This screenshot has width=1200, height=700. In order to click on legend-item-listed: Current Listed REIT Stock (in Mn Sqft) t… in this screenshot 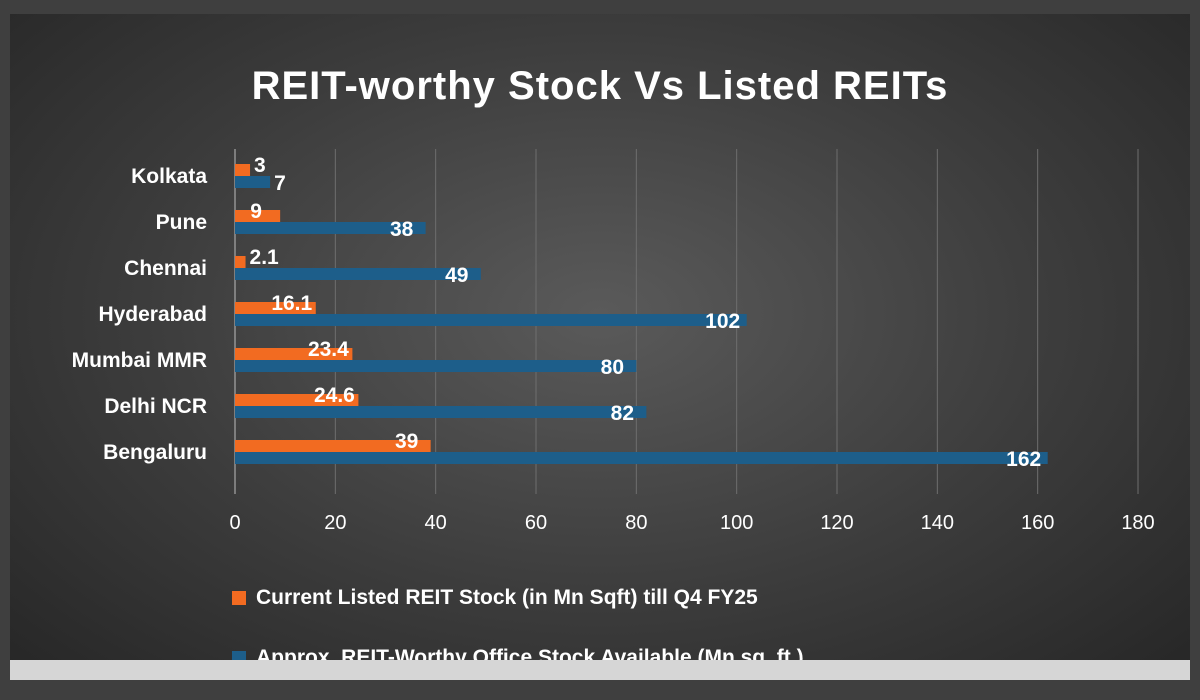, I will do `click(518, 598)`.